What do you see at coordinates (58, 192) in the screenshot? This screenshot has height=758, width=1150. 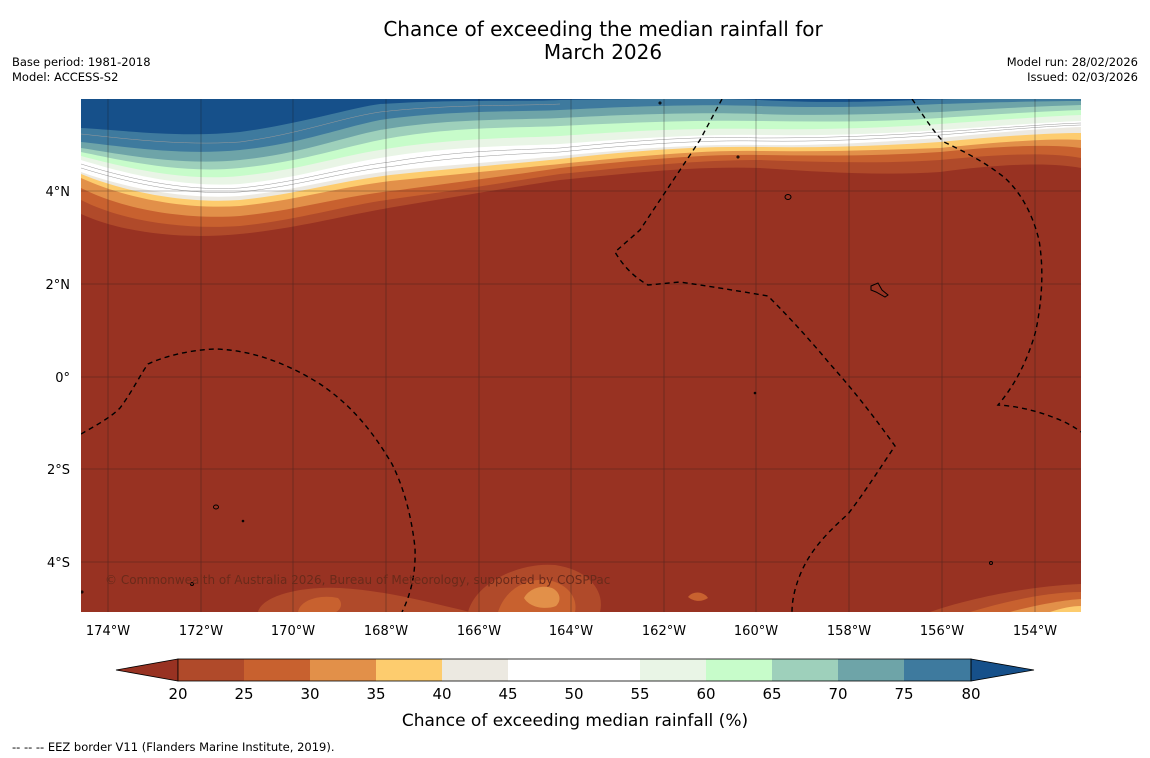 I see `lat-tick-label: 4°N` at bounding box center [58, 192].